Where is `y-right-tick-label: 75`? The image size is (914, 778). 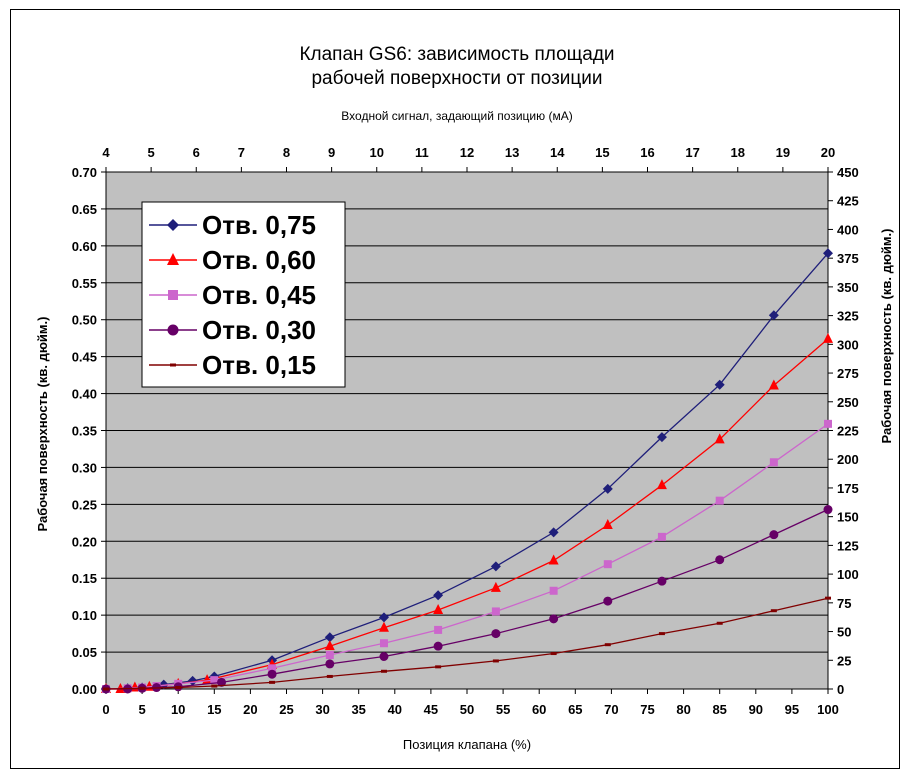
y-right-tick-label: 75 is located at coordinates (844, 603).